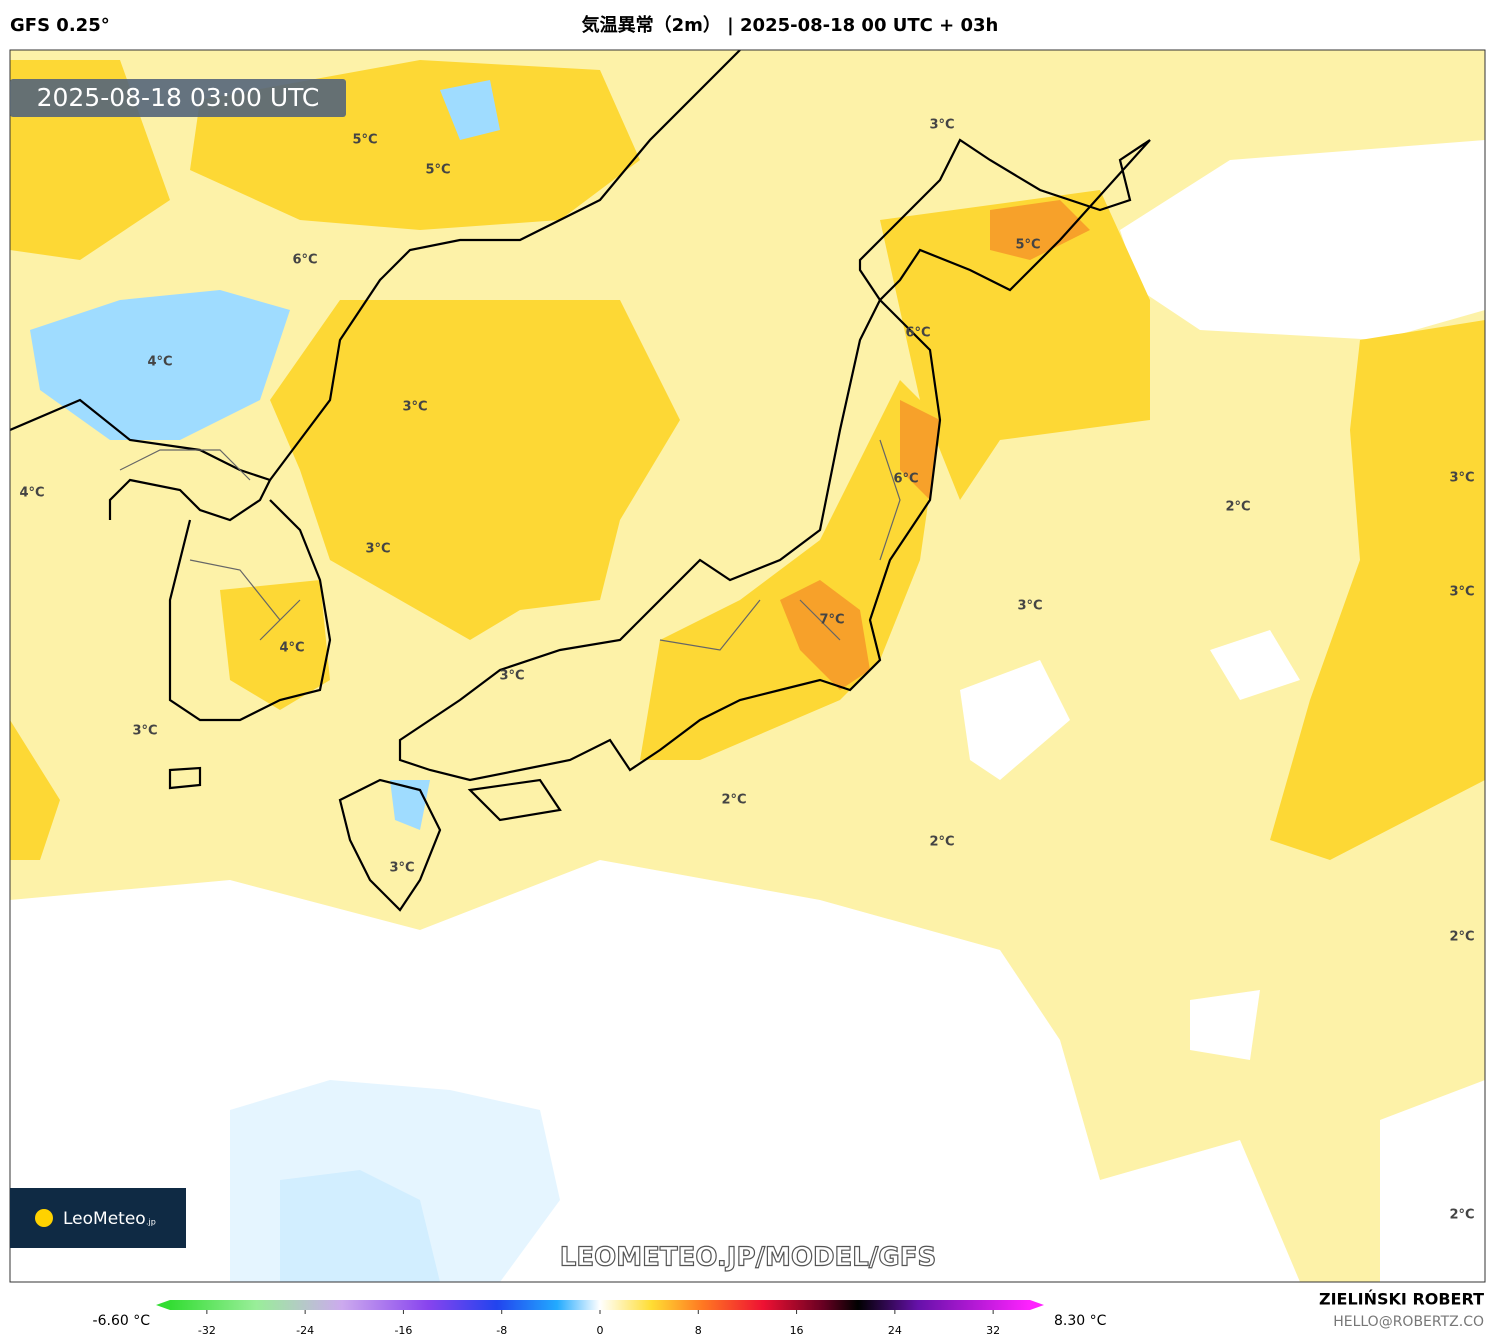  I want to click on logo-name: LeoMeteo, so click(104, 1219).